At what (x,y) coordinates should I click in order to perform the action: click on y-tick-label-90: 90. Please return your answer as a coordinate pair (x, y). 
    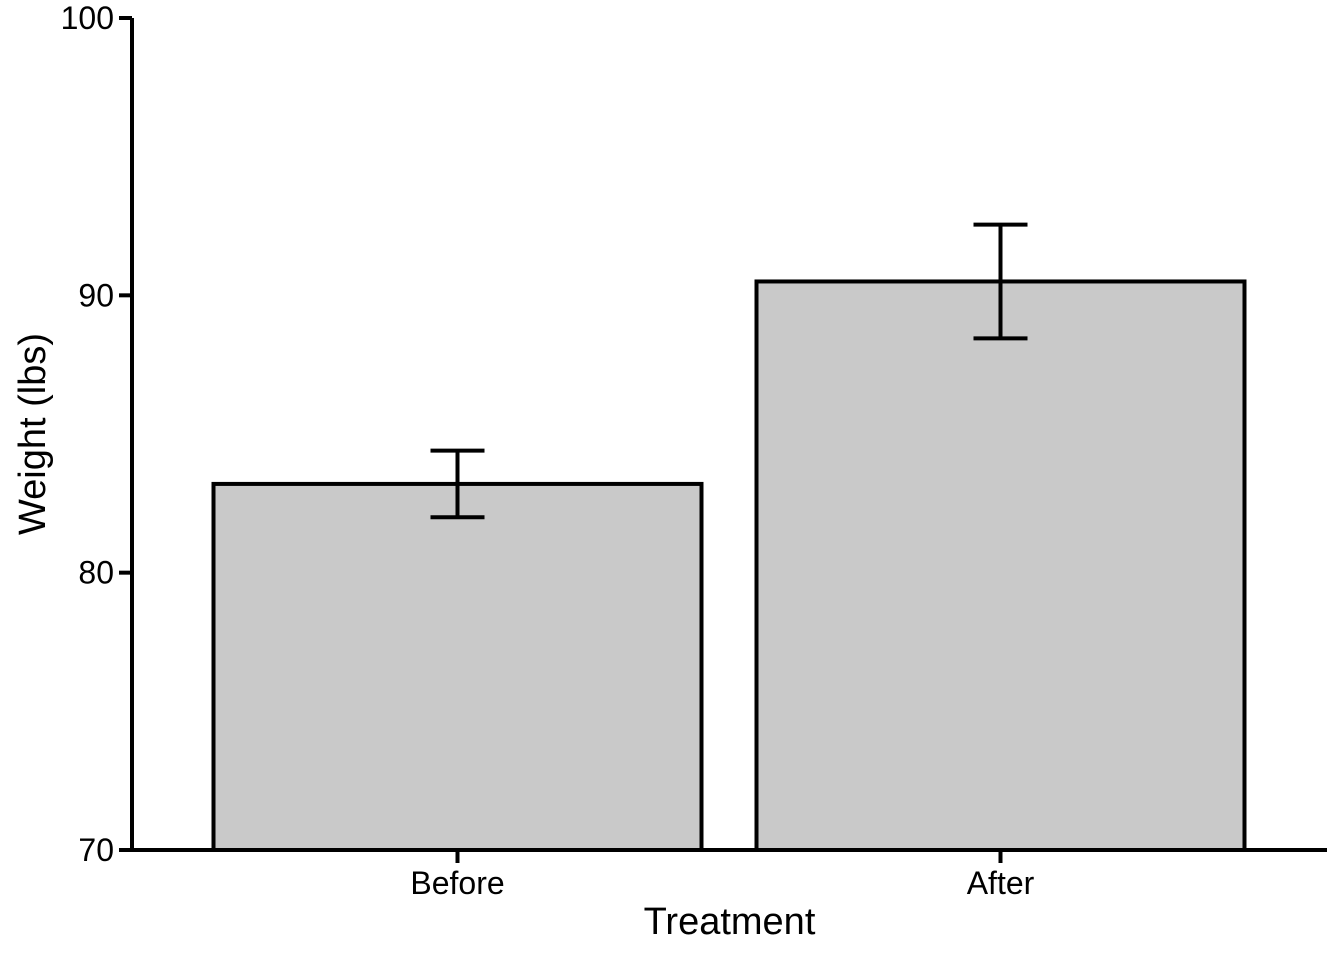
    Looking at the image, I should click on (96, 295).